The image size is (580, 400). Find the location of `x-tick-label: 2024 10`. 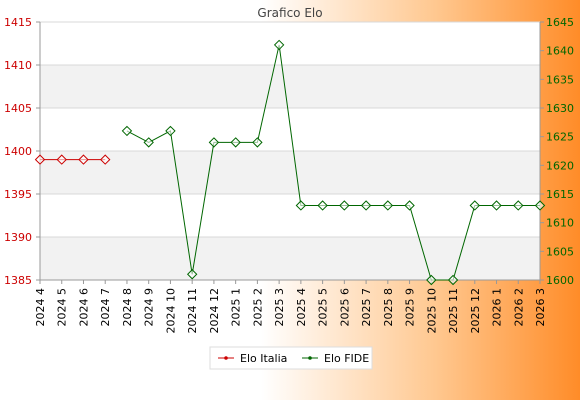

x-tick-label: 2024 10 is located at coordinates (170, 311).